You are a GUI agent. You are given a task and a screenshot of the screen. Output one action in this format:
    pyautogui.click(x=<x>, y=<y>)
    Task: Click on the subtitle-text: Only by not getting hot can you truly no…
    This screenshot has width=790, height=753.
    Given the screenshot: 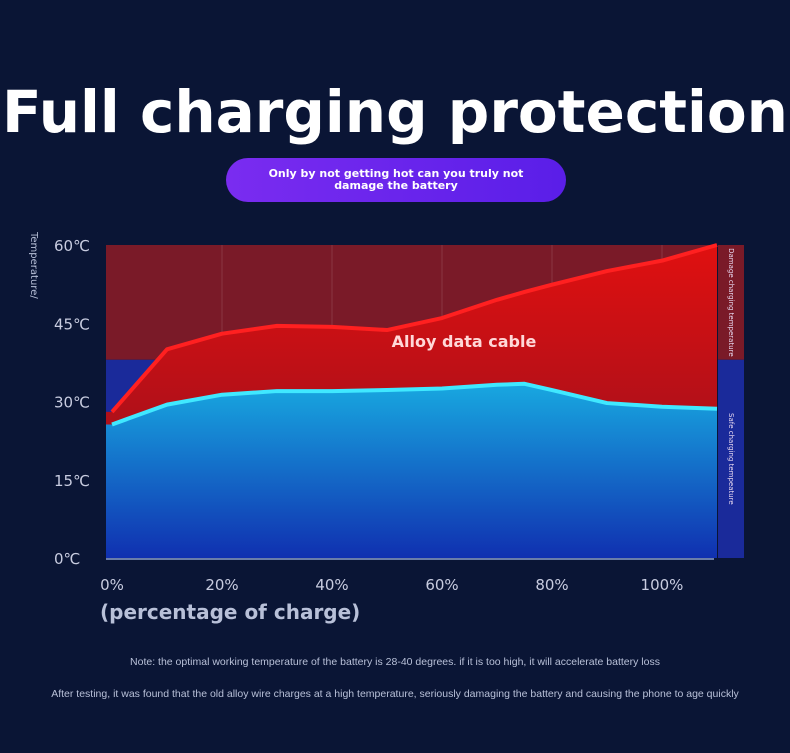 What is the action you would take?
    pyautogui.click(x=396, y=179)
    